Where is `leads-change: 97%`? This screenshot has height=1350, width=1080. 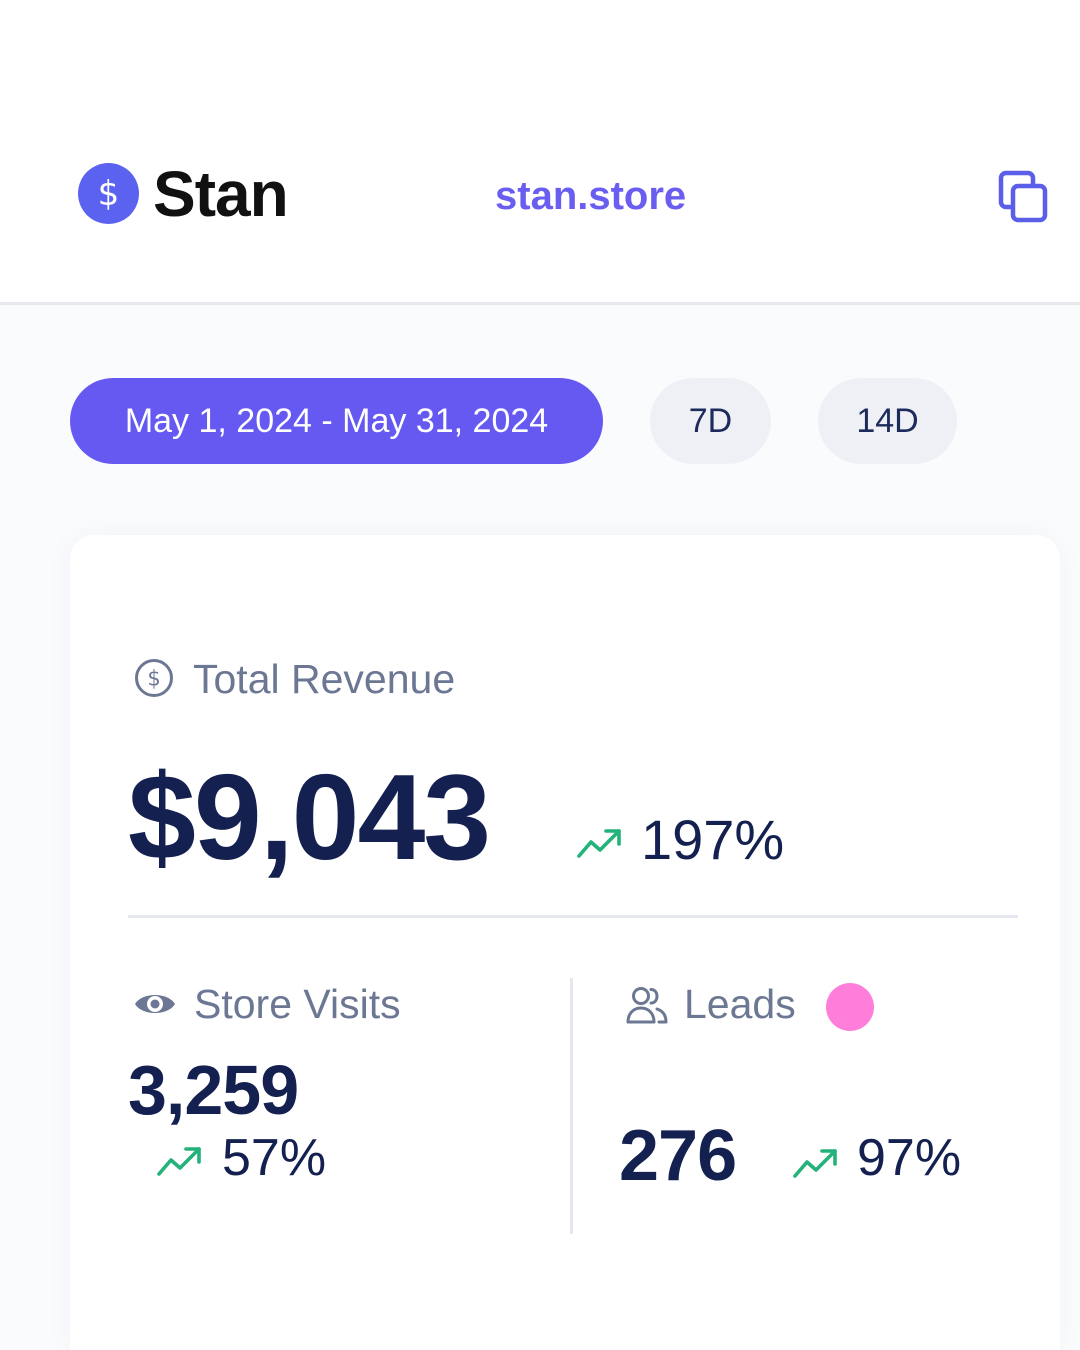 leads-change: 97% is located at coordinates (909, 1158).